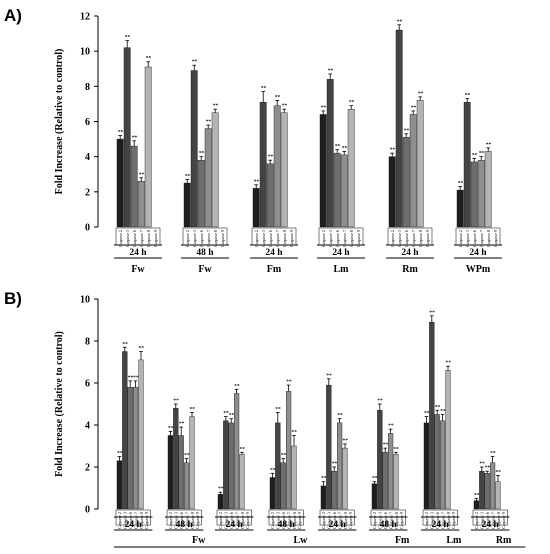  I want to click on panel-label-b: B), so click(13, 298).